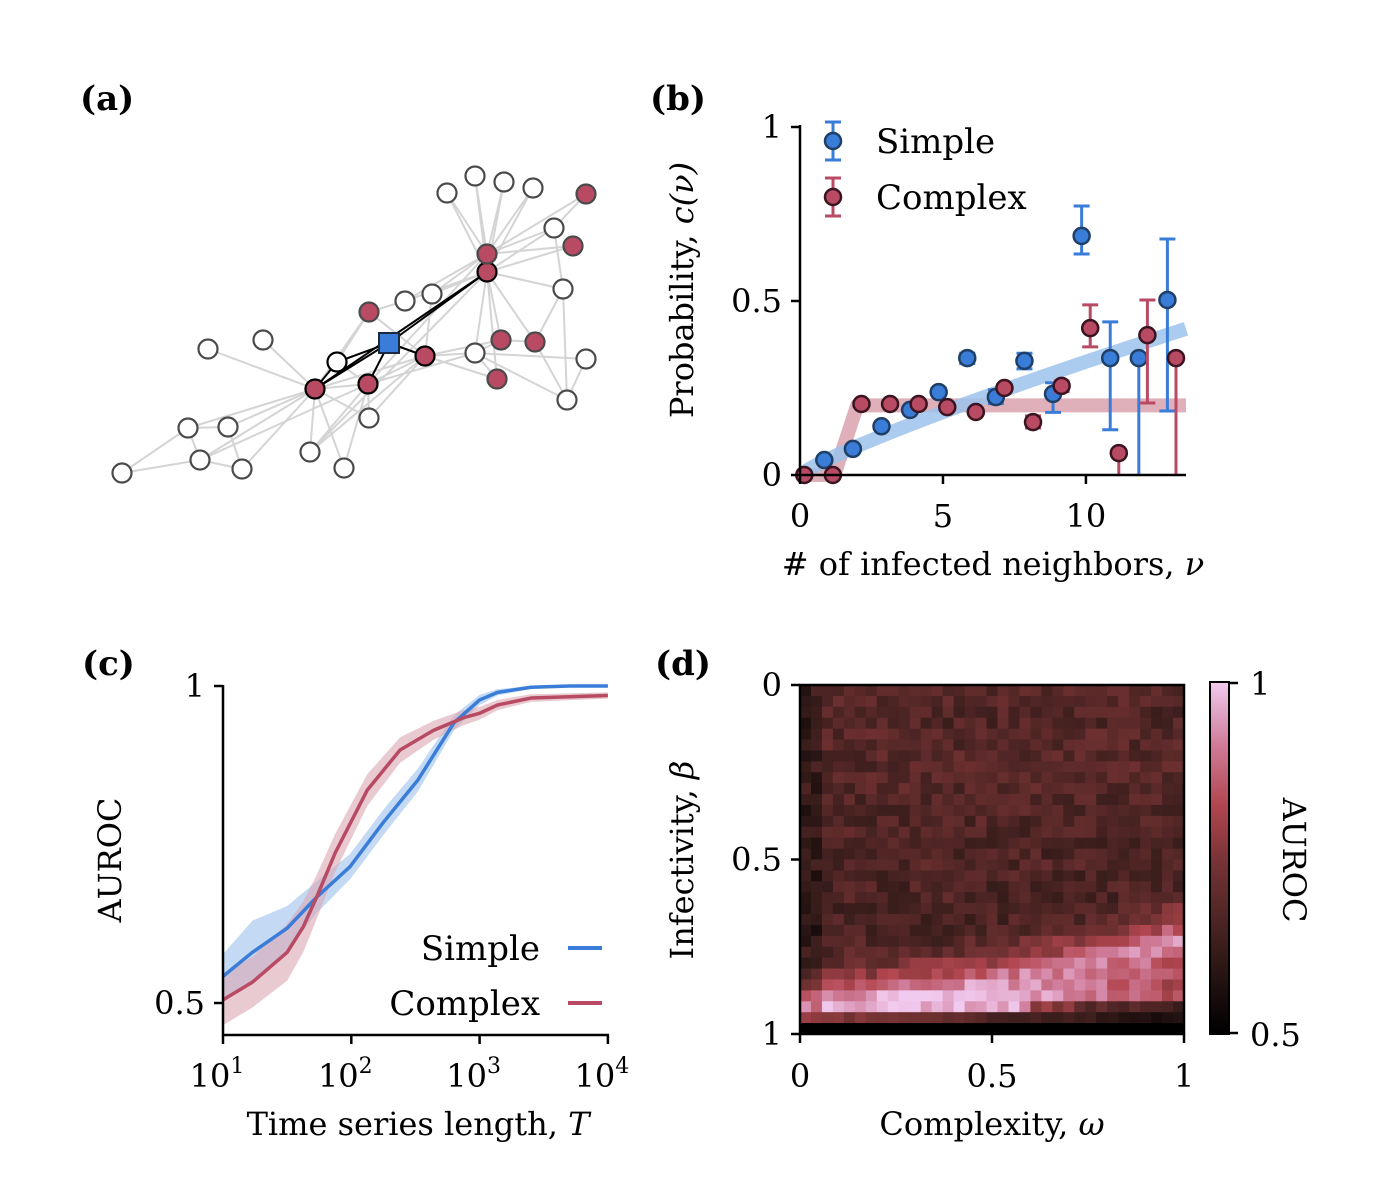 This screenshot has width=1374, height=1196. I want to click on axis-ticks: 0 5 10 0 0.5 1, so click(918, 321).